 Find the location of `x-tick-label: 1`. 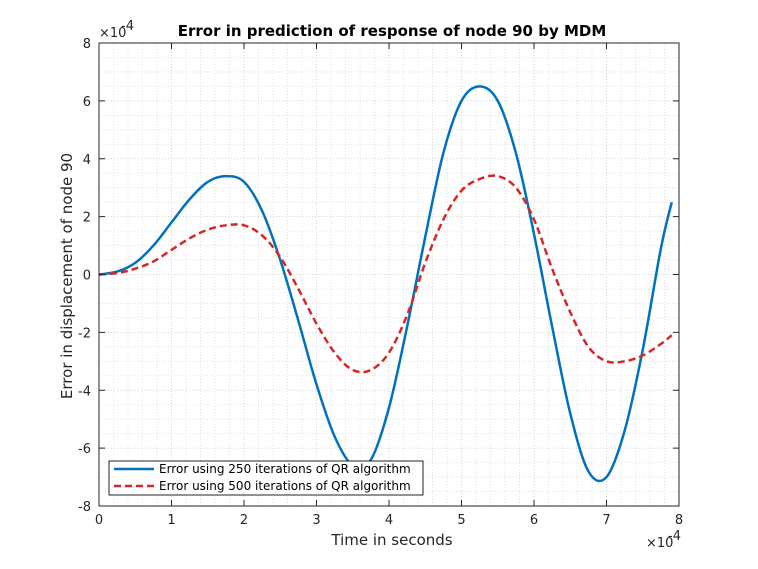

x-tick-label: 1 is located at coordinates (171, 520).